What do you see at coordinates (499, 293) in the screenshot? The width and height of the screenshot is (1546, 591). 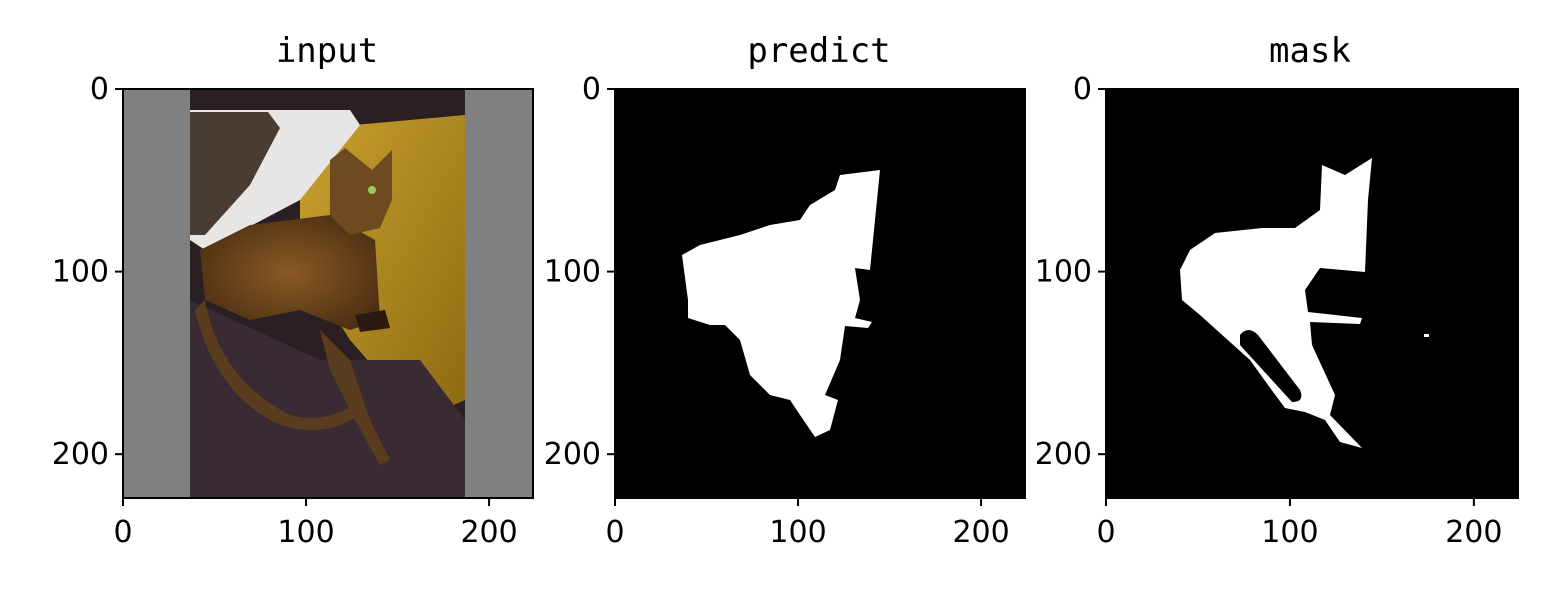 I see `padding-right` at bounding box center [499, 293].